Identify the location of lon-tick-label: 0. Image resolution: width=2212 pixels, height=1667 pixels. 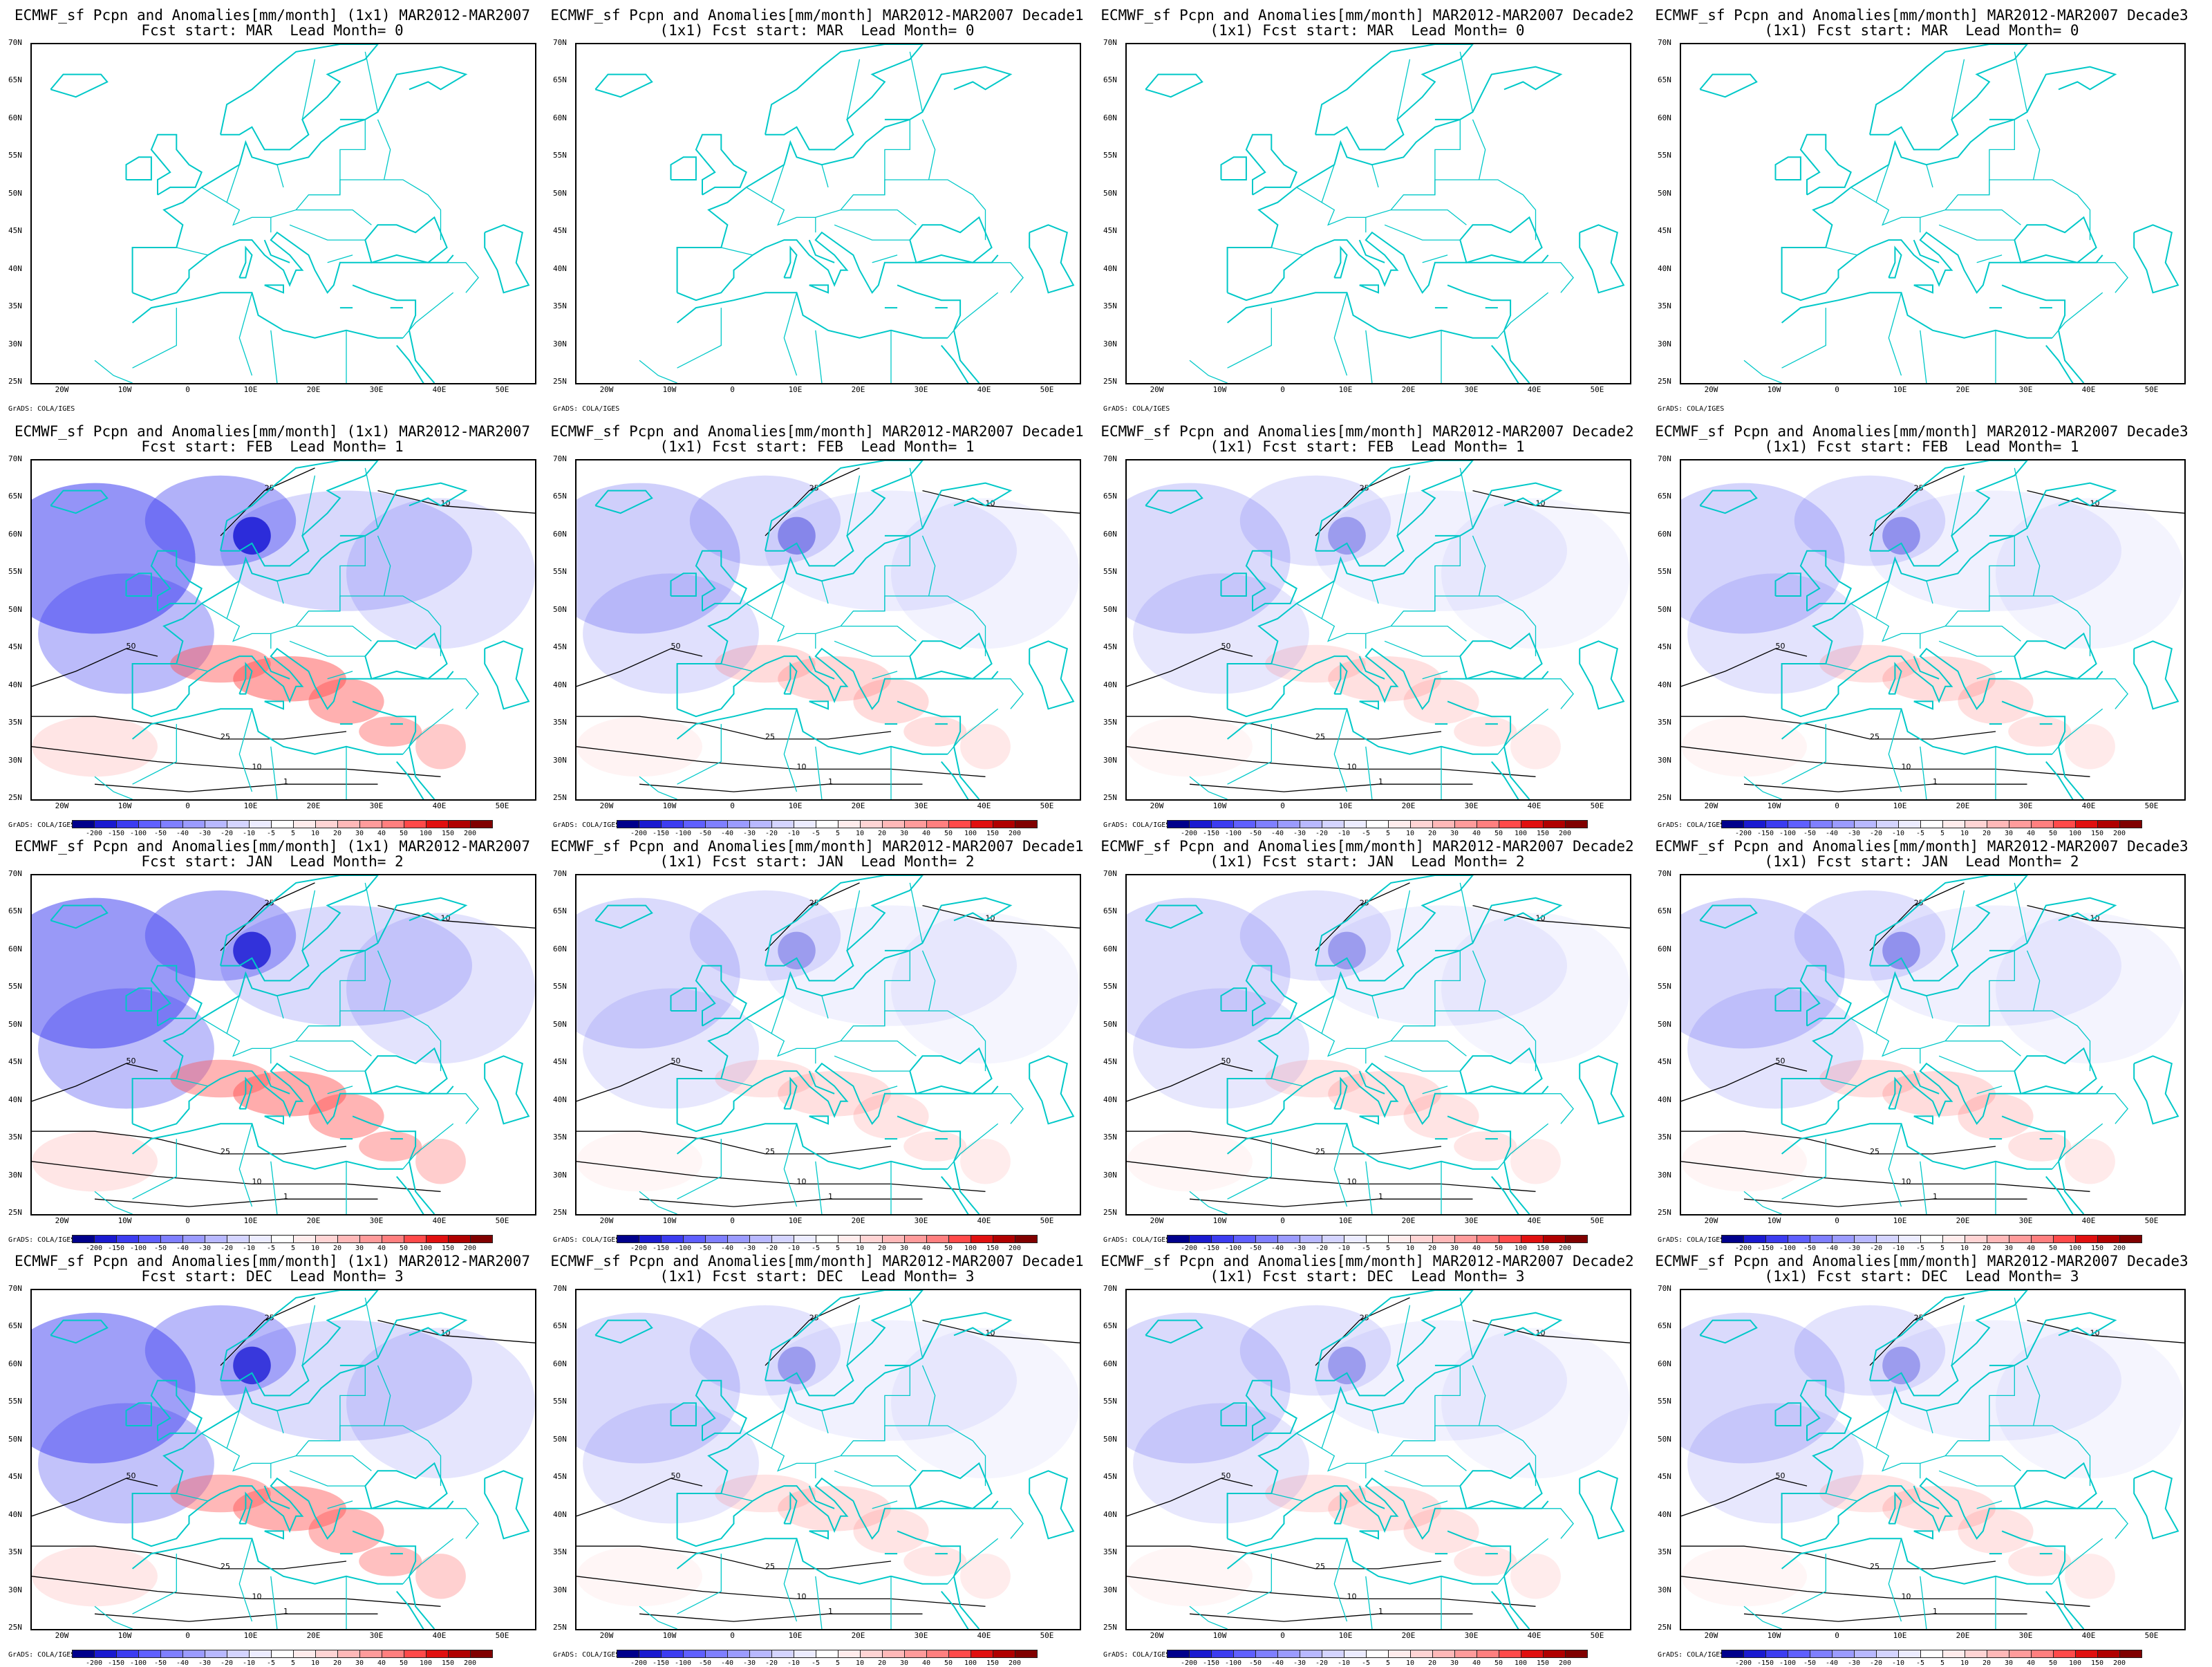
(1282, 389).